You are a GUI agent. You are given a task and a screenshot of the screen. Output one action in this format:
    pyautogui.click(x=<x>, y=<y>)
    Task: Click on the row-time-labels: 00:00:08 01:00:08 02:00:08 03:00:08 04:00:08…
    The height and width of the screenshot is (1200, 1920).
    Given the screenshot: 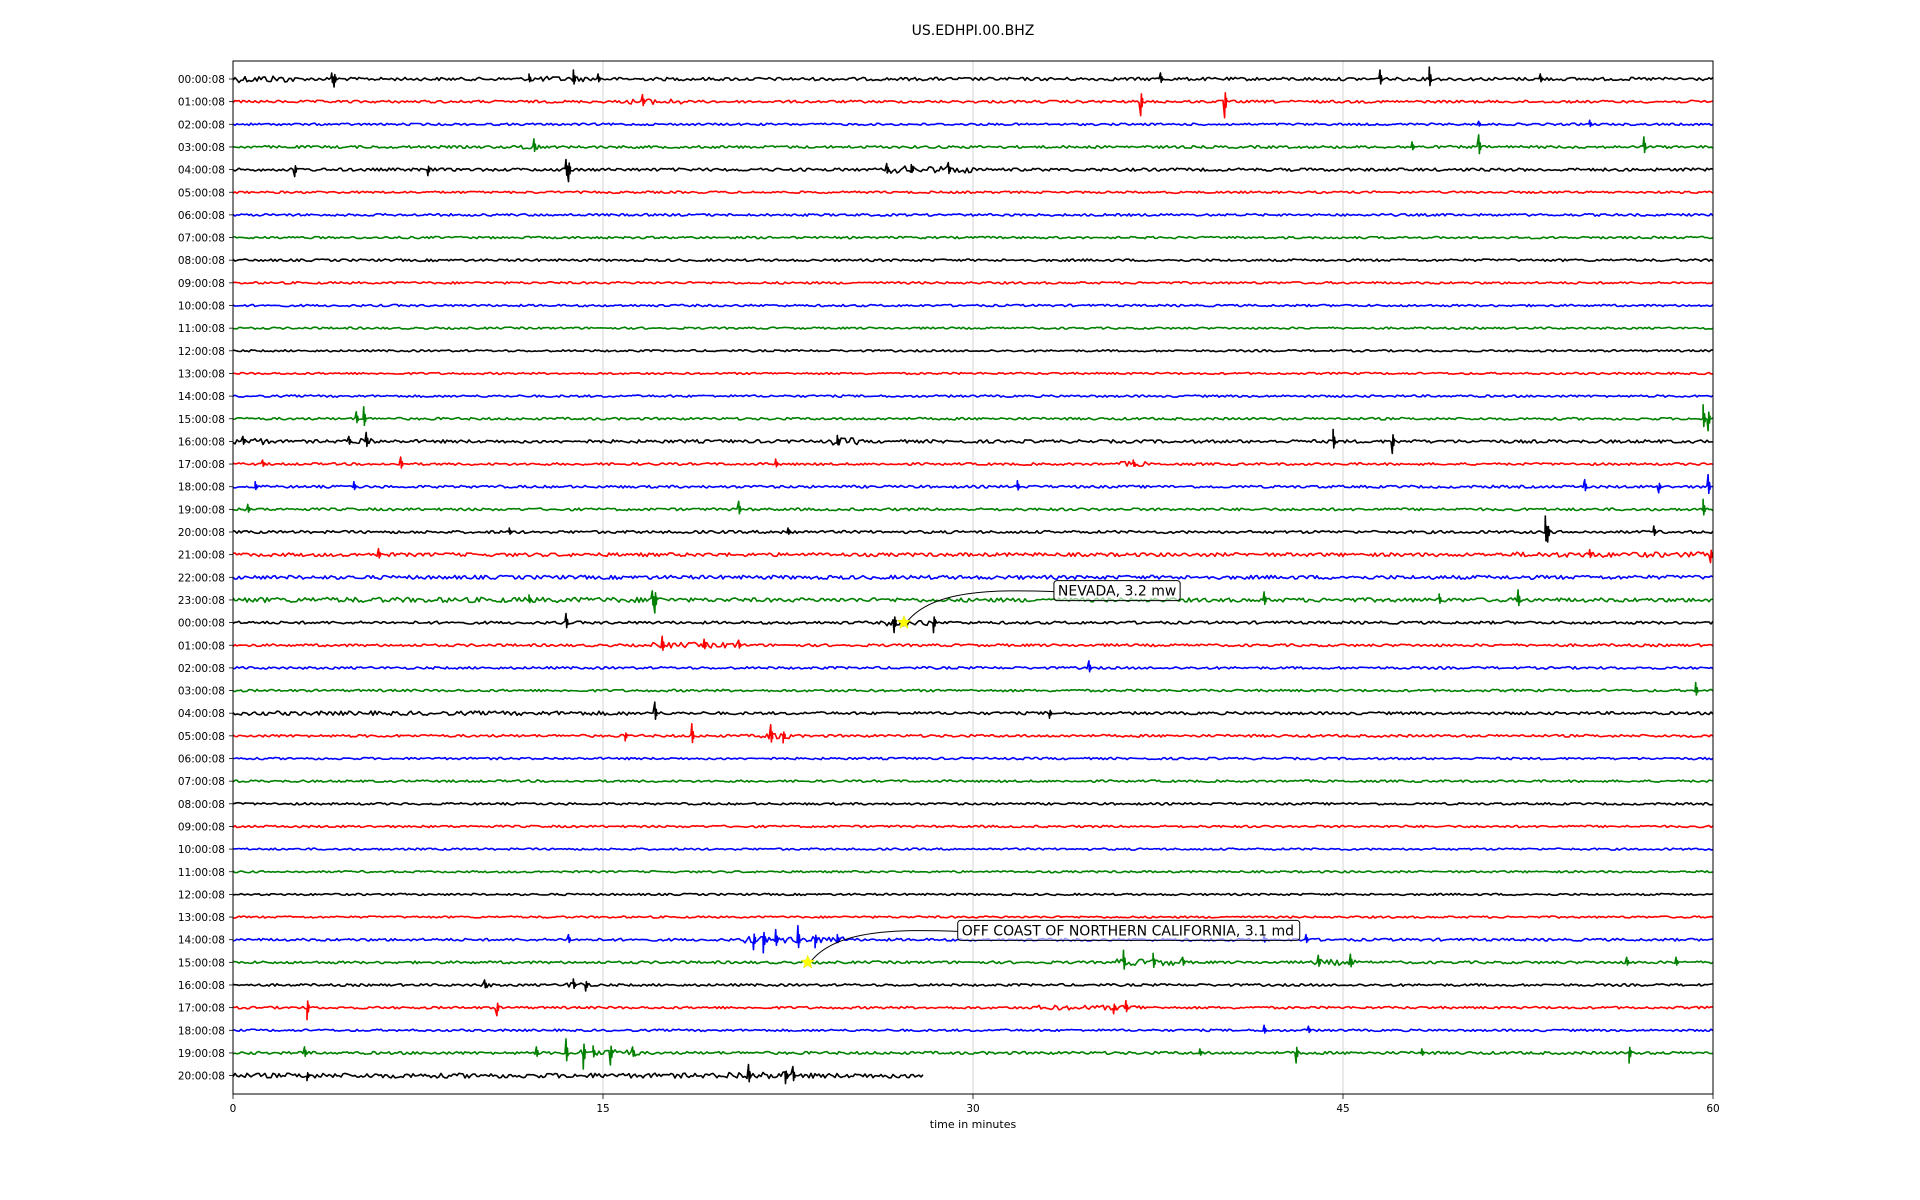 What is the action you would take?
    pyautogui.click(x=205, y=578)
    